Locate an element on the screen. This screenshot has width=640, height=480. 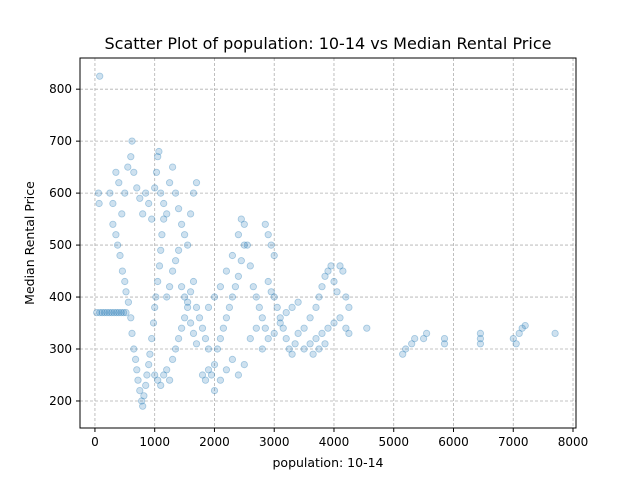
x-tick-label: 1000 is located at coordinates (154, 442).